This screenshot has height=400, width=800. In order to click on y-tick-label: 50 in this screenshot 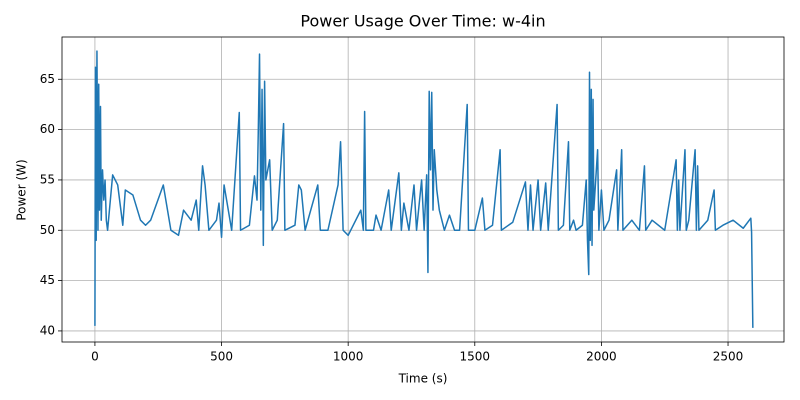, I will do `click(47, 230)`.